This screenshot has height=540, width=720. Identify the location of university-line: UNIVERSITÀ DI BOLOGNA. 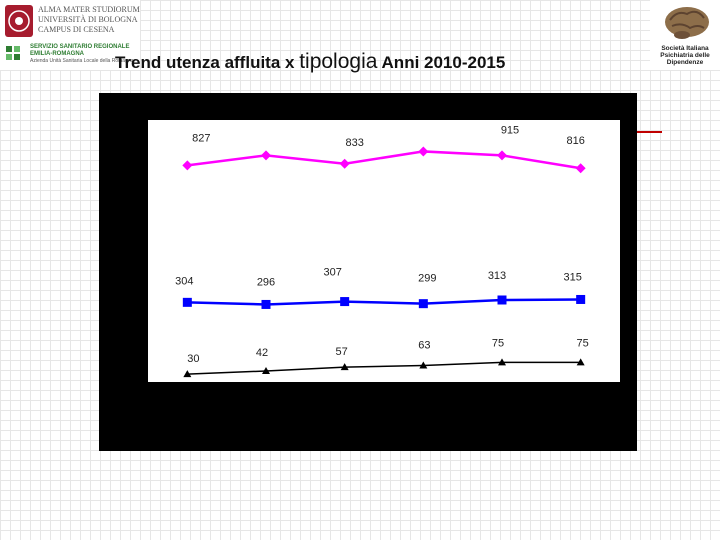
(88, 19).